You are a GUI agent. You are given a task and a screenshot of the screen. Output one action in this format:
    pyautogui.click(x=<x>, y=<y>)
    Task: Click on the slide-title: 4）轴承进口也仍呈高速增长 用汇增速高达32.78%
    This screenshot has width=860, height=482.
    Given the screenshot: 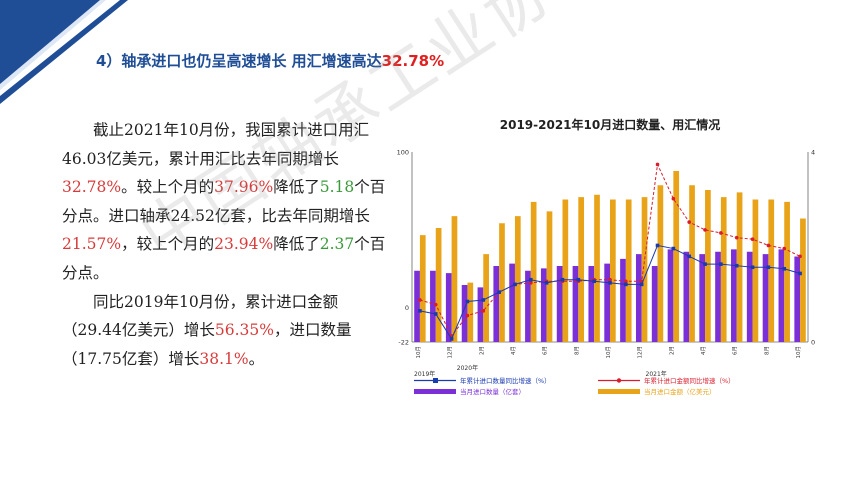 What is the action you would take?
    pyautogui.click(x=270, y=61)
    